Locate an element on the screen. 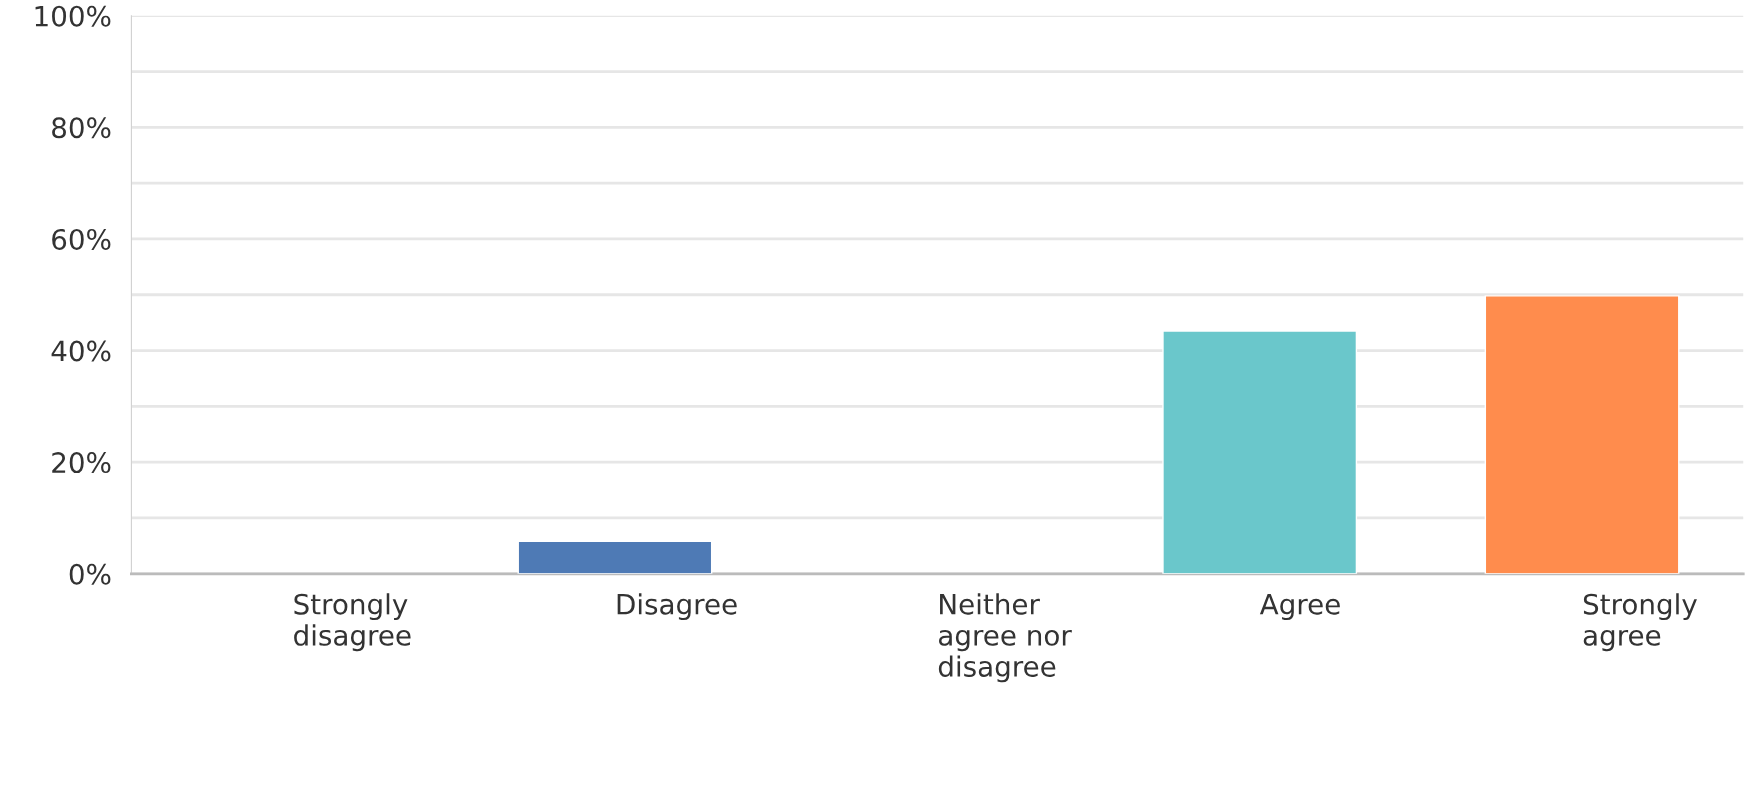 The image size is (1752, 786). x-tick-label: Strongly agree is located at coordinates (1640, 622).